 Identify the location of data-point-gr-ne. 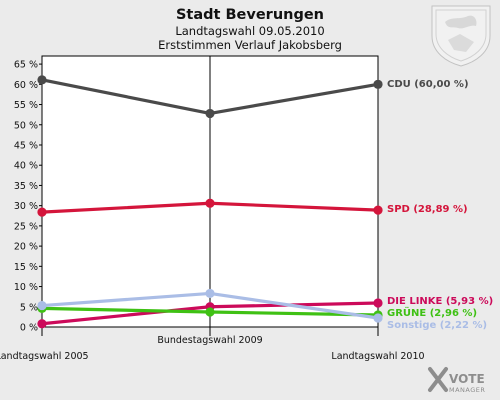
(210, 312).